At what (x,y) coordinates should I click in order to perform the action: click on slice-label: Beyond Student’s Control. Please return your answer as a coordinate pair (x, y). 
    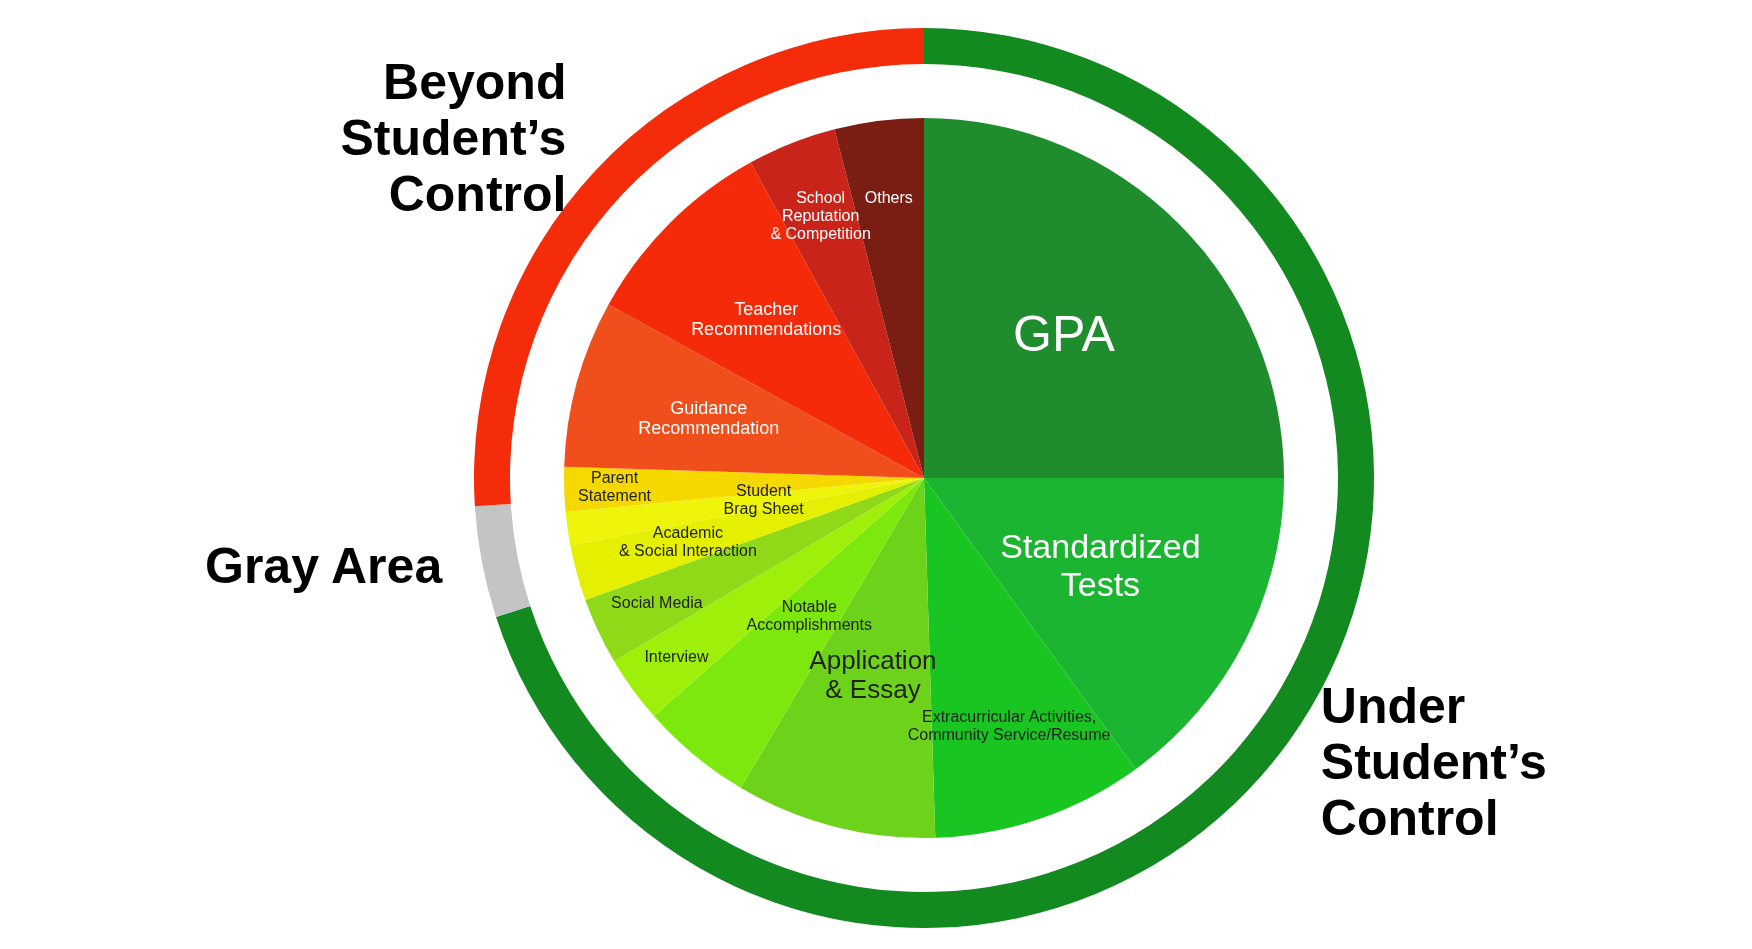
    Looking at the image, I should click on (453, 138).